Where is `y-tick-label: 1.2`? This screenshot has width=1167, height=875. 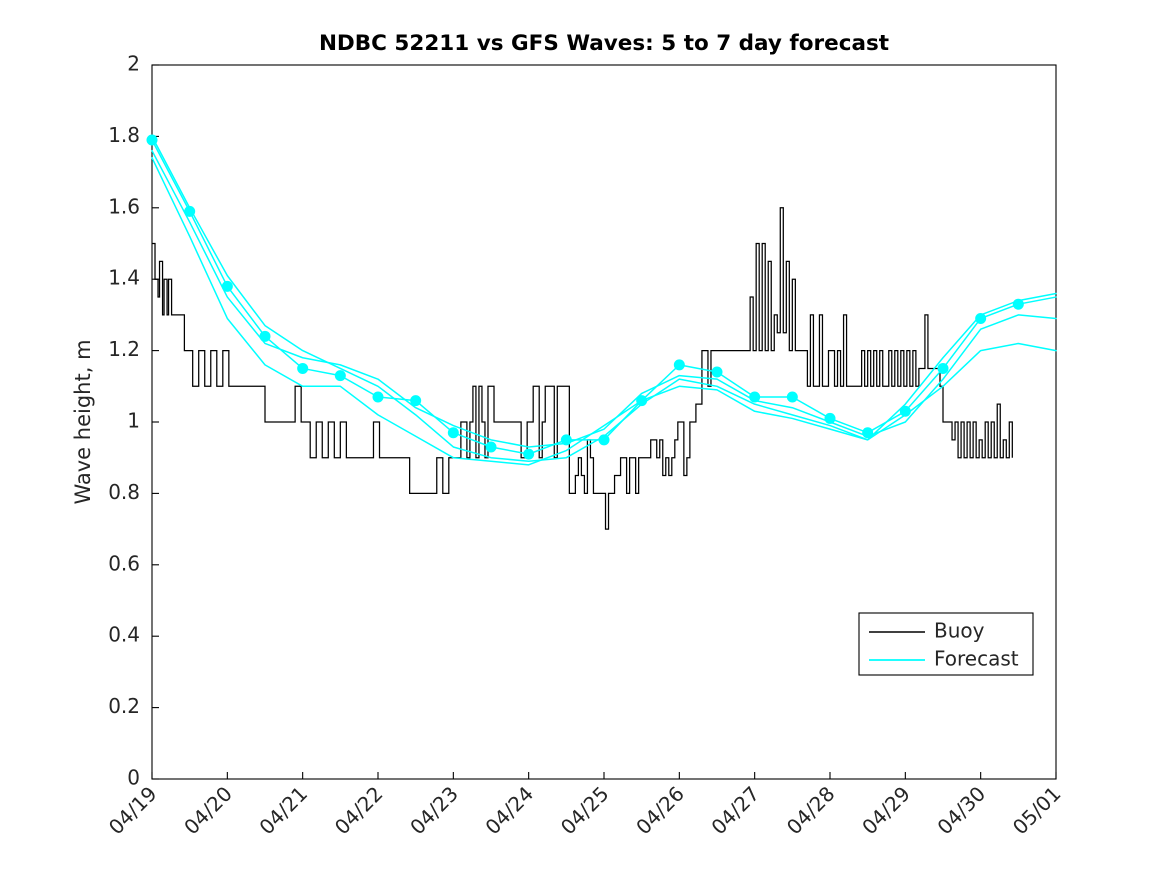
y-tick-label: 1.2 is located at coordinates (124, 349).